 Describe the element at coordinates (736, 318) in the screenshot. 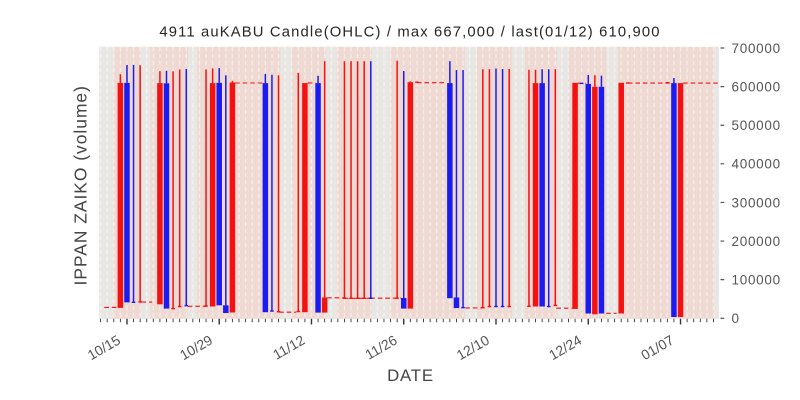

I see `svg-text: 0` at that location.